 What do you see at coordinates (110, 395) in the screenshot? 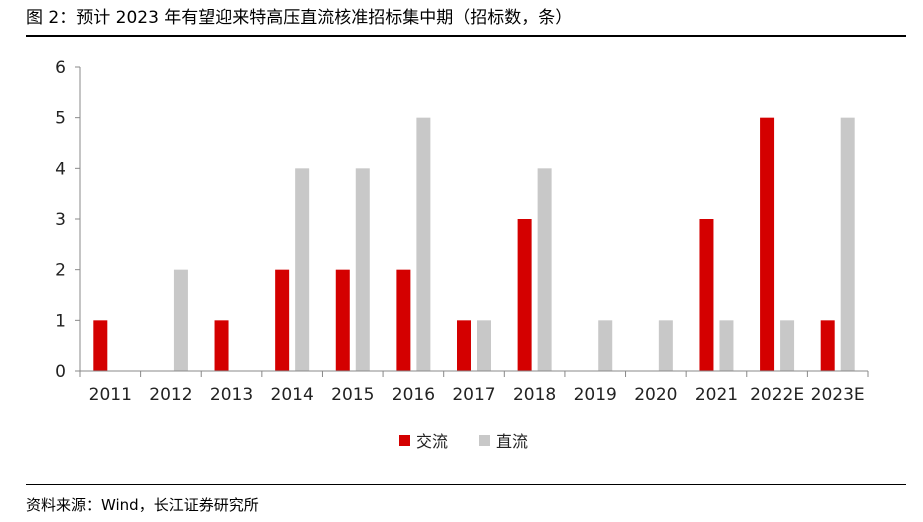
I see `x-tick-label: 2011` at bounding box center [110, 395].